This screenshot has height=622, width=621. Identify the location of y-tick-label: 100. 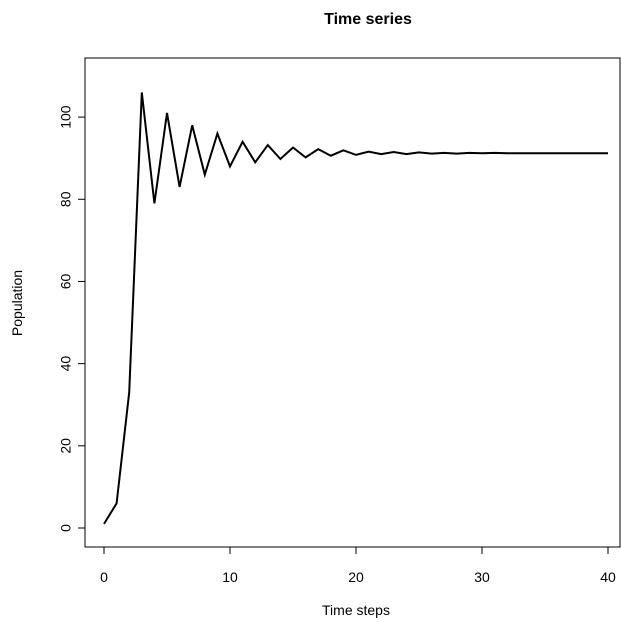
(66, 117).